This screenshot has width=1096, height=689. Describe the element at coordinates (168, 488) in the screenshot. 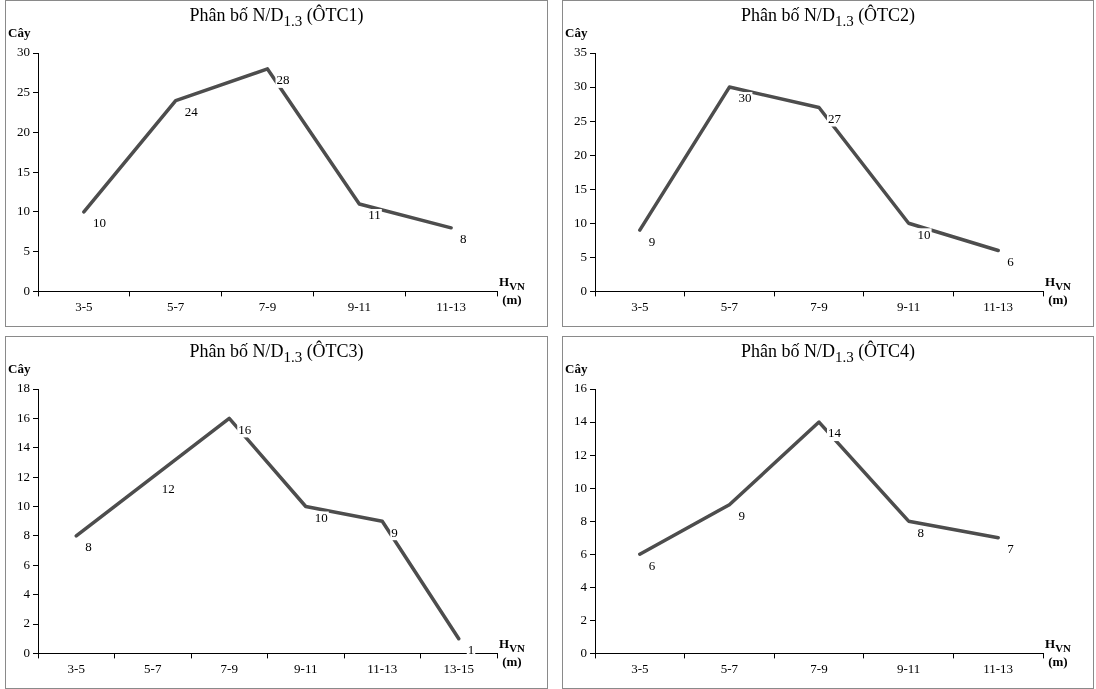

I see `data-label: 12` at that location.